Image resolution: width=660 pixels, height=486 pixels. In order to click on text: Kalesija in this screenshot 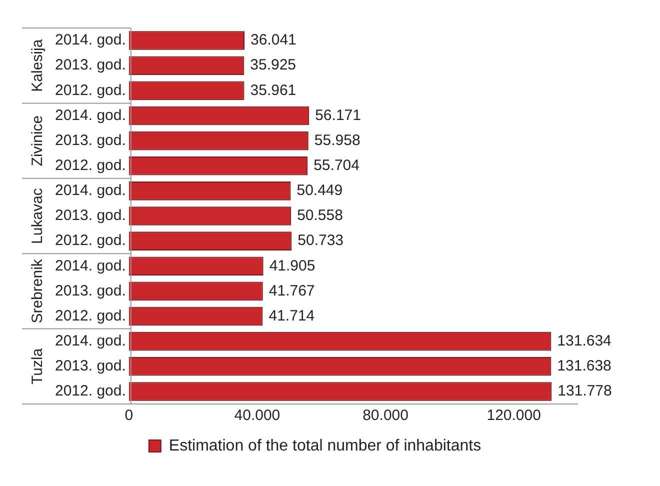, I will do `click(37, 65)`.